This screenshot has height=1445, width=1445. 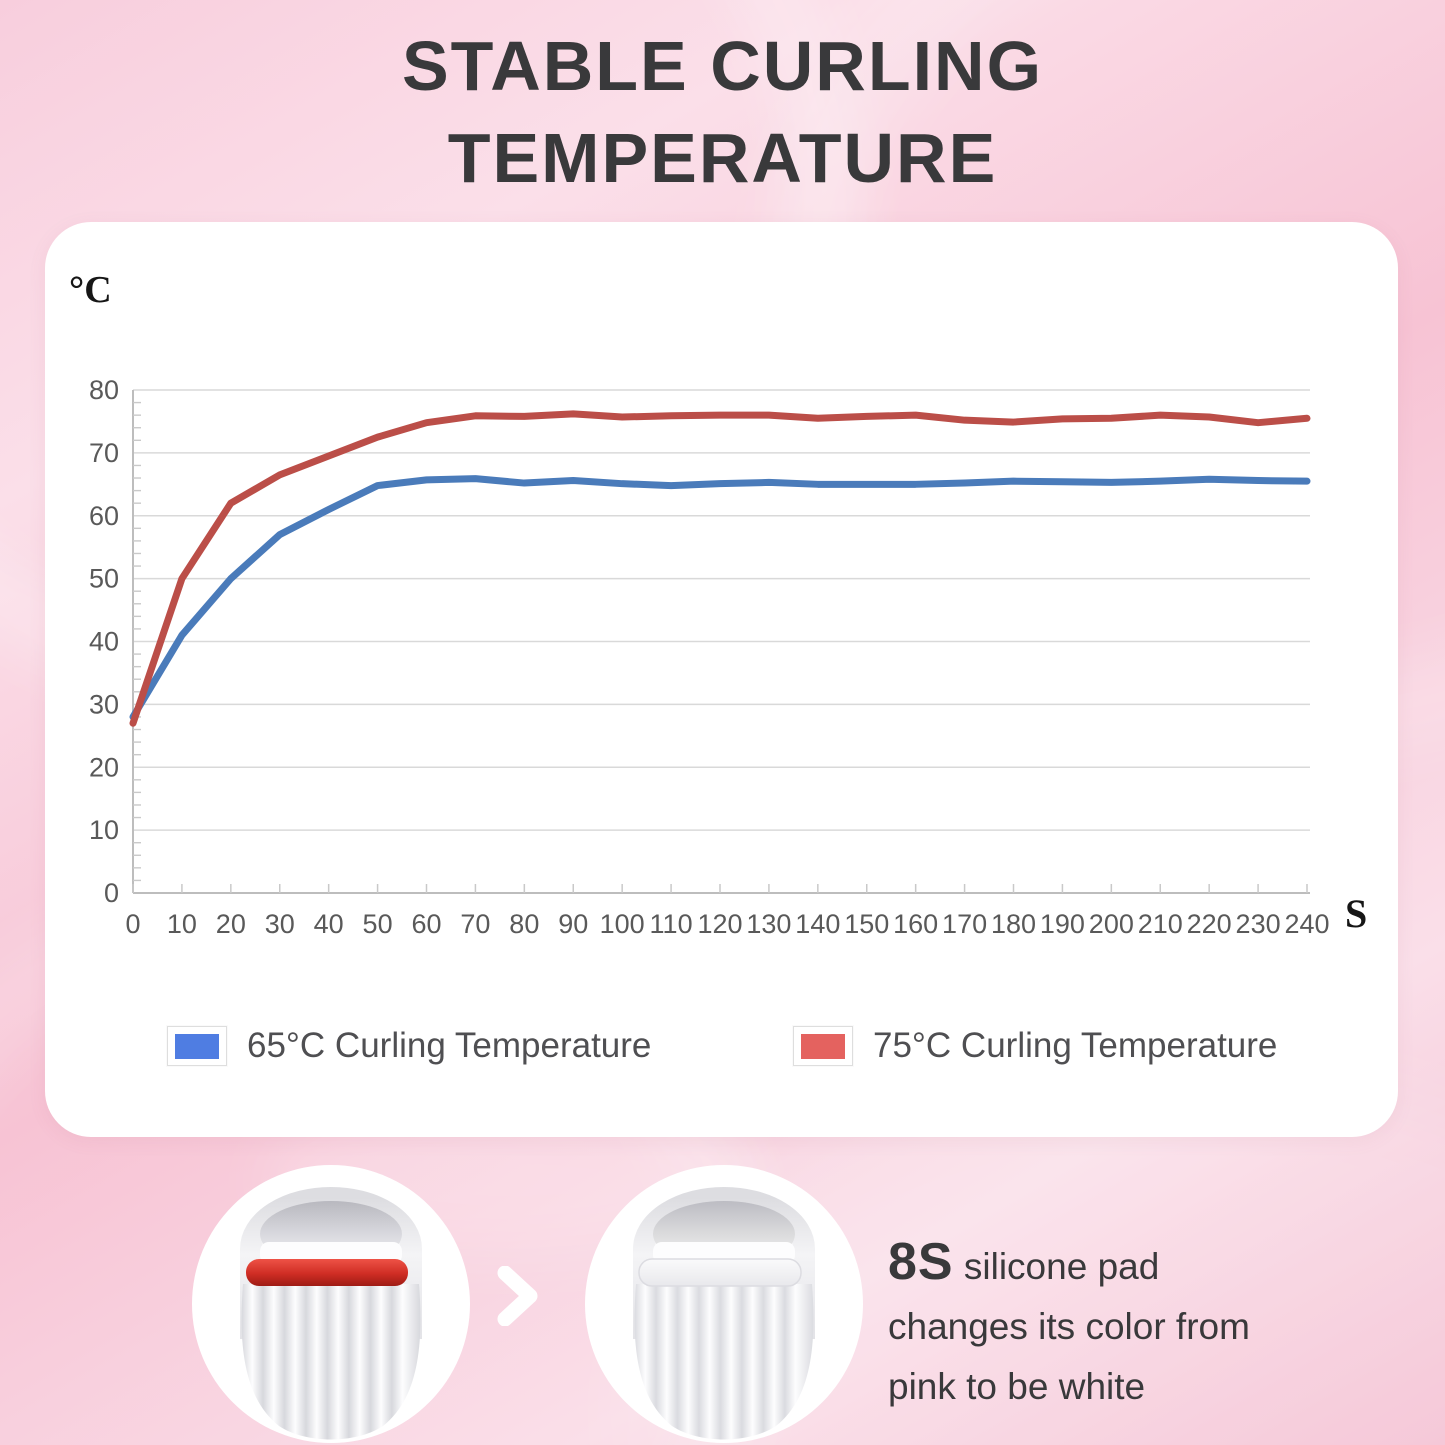 I want to click on legend-label-65c: 65°C Curling Temperature, so click(x=449, y=1045).